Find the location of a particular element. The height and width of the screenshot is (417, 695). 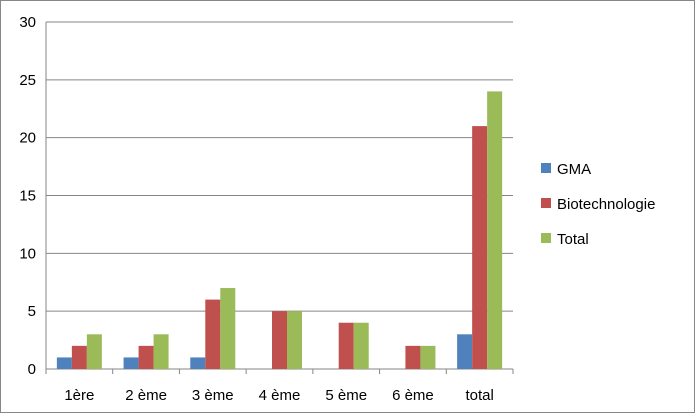

y-tick-label: 20 is located at coordinates (27, 138).